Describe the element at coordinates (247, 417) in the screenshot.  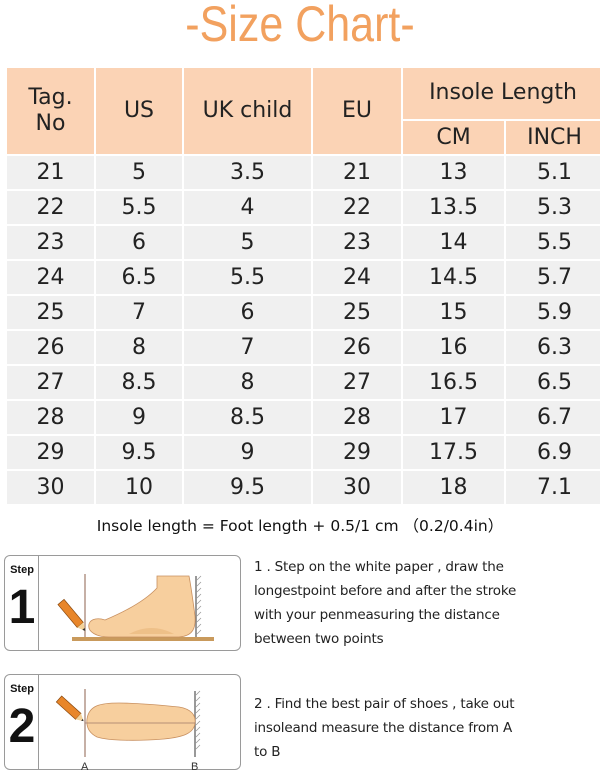
I see `cell-uk: 8.5` at that location.